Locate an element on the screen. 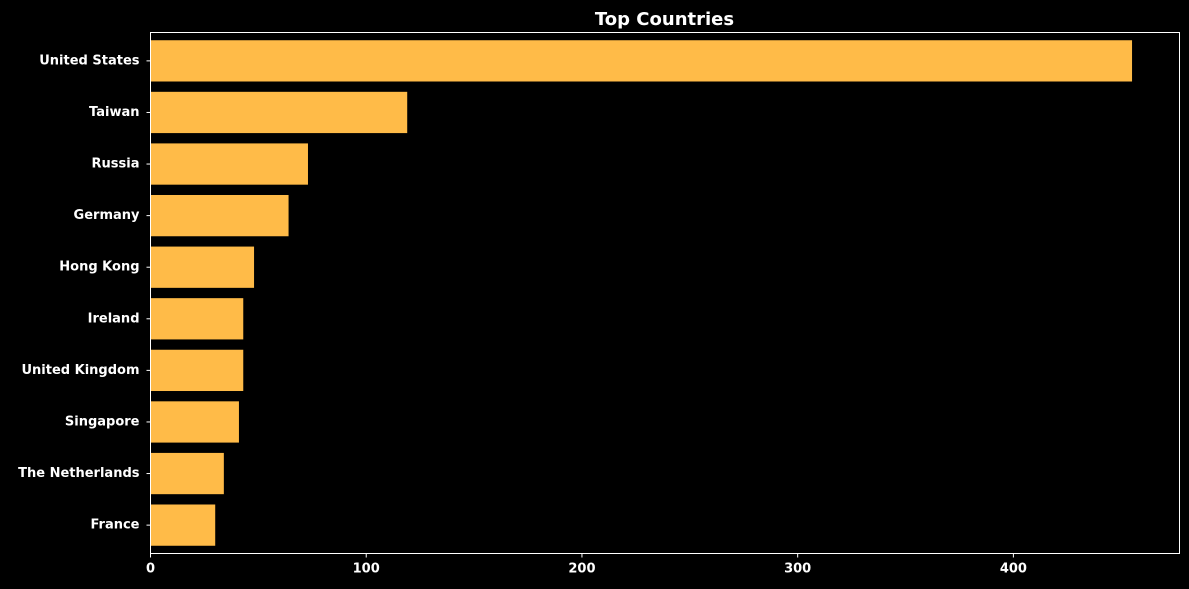 The image size is (1189, 589). category-label: Taiwan is located at coordinates (114, 112).